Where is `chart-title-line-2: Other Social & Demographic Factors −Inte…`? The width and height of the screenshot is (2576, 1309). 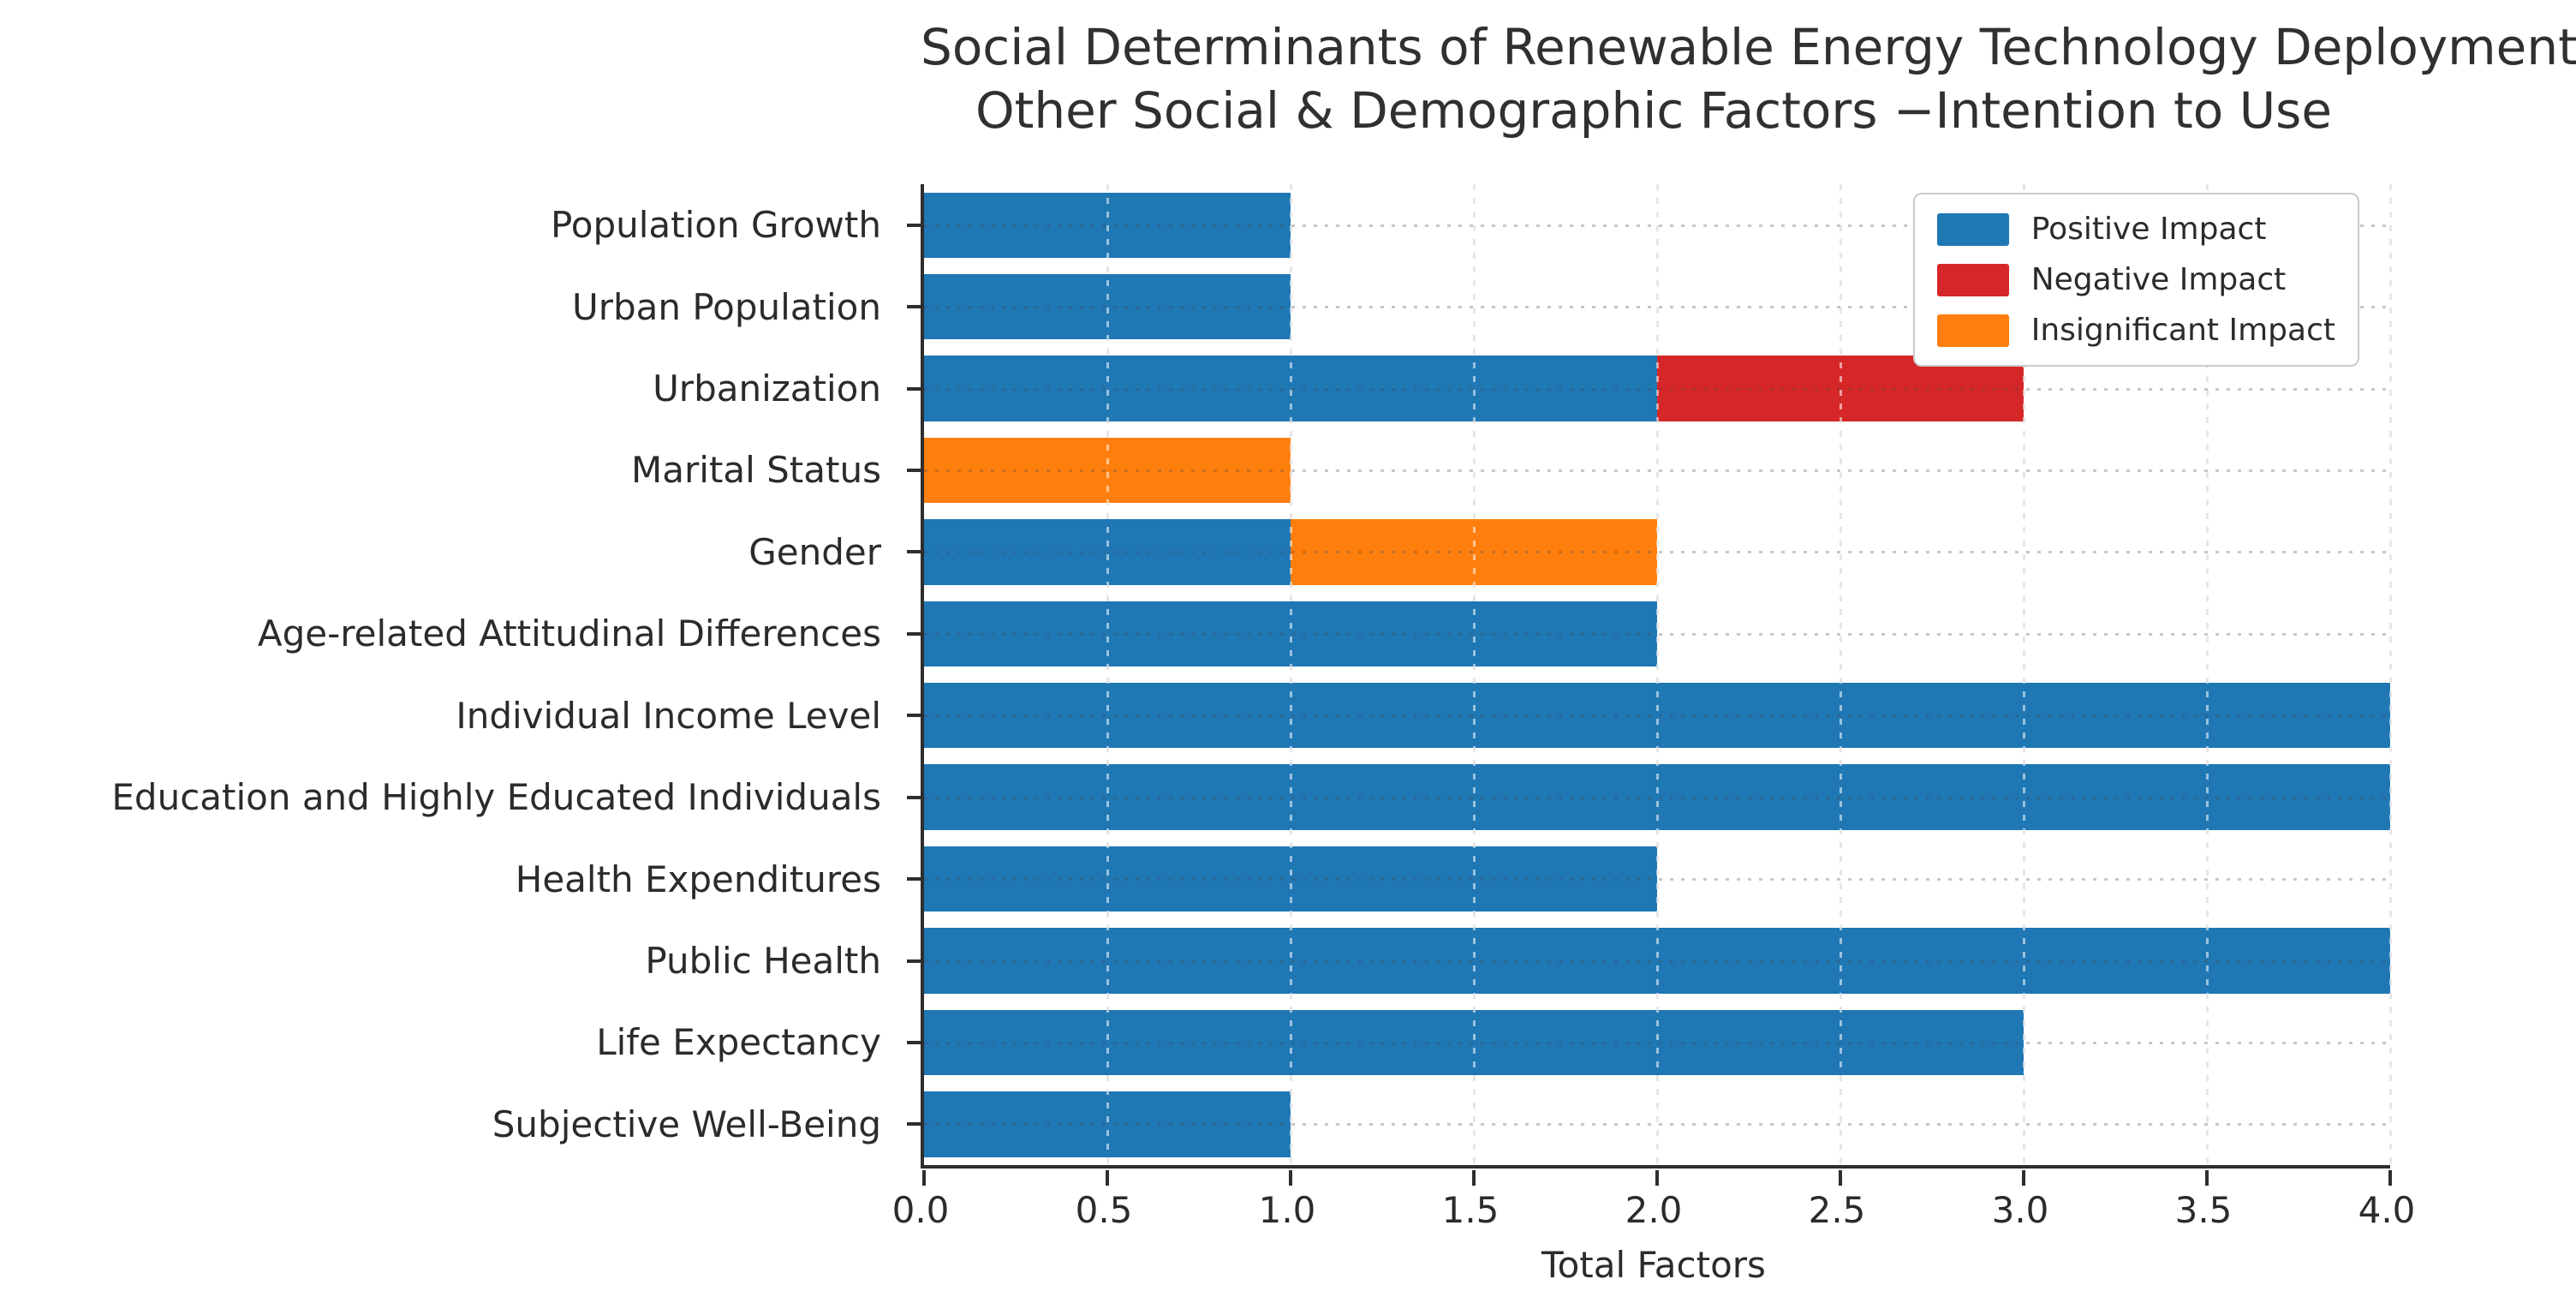
chart-title-line-2: Other Social & Demographic Factors −Inte… is located at coordinates (1654, 110).